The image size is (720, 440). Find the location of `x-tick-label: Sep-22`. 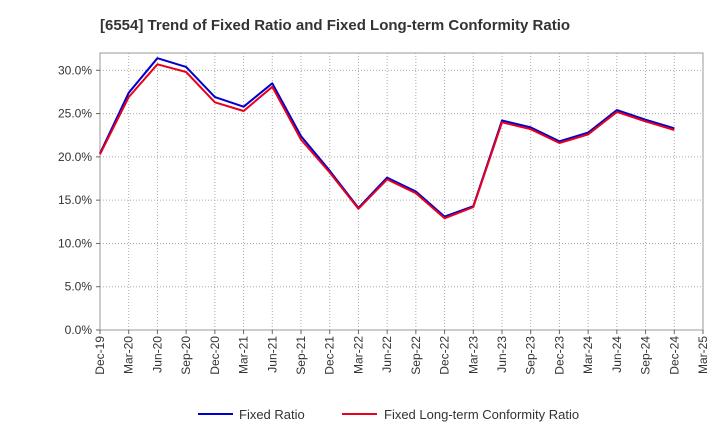

x-tick-label: Sep-22 is located at coordinates (416, 355).